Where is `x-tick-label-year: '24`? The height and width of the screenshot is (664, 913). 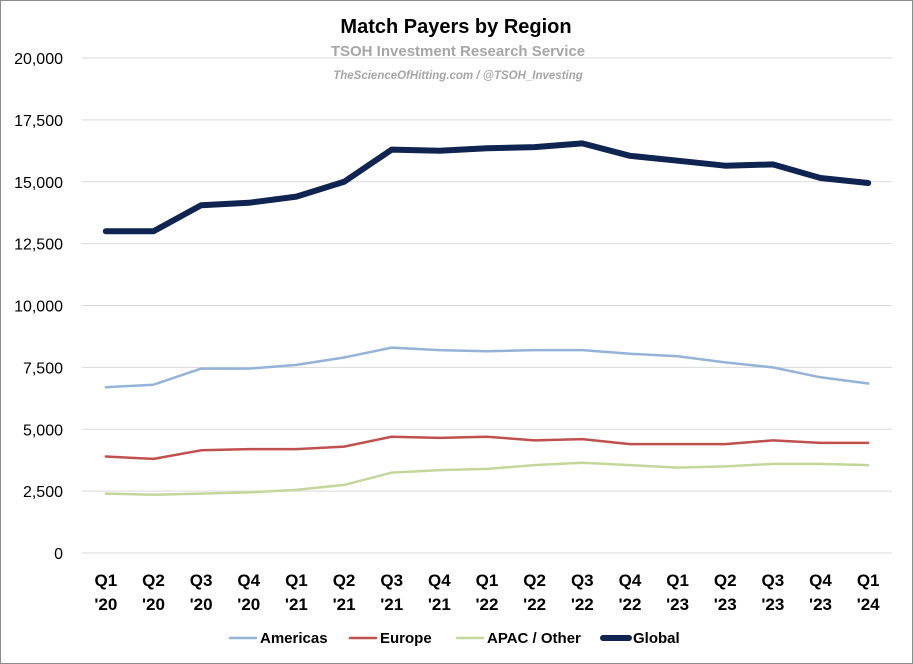 x-tick-label-year: '24 is located at coordinates (868, 604).